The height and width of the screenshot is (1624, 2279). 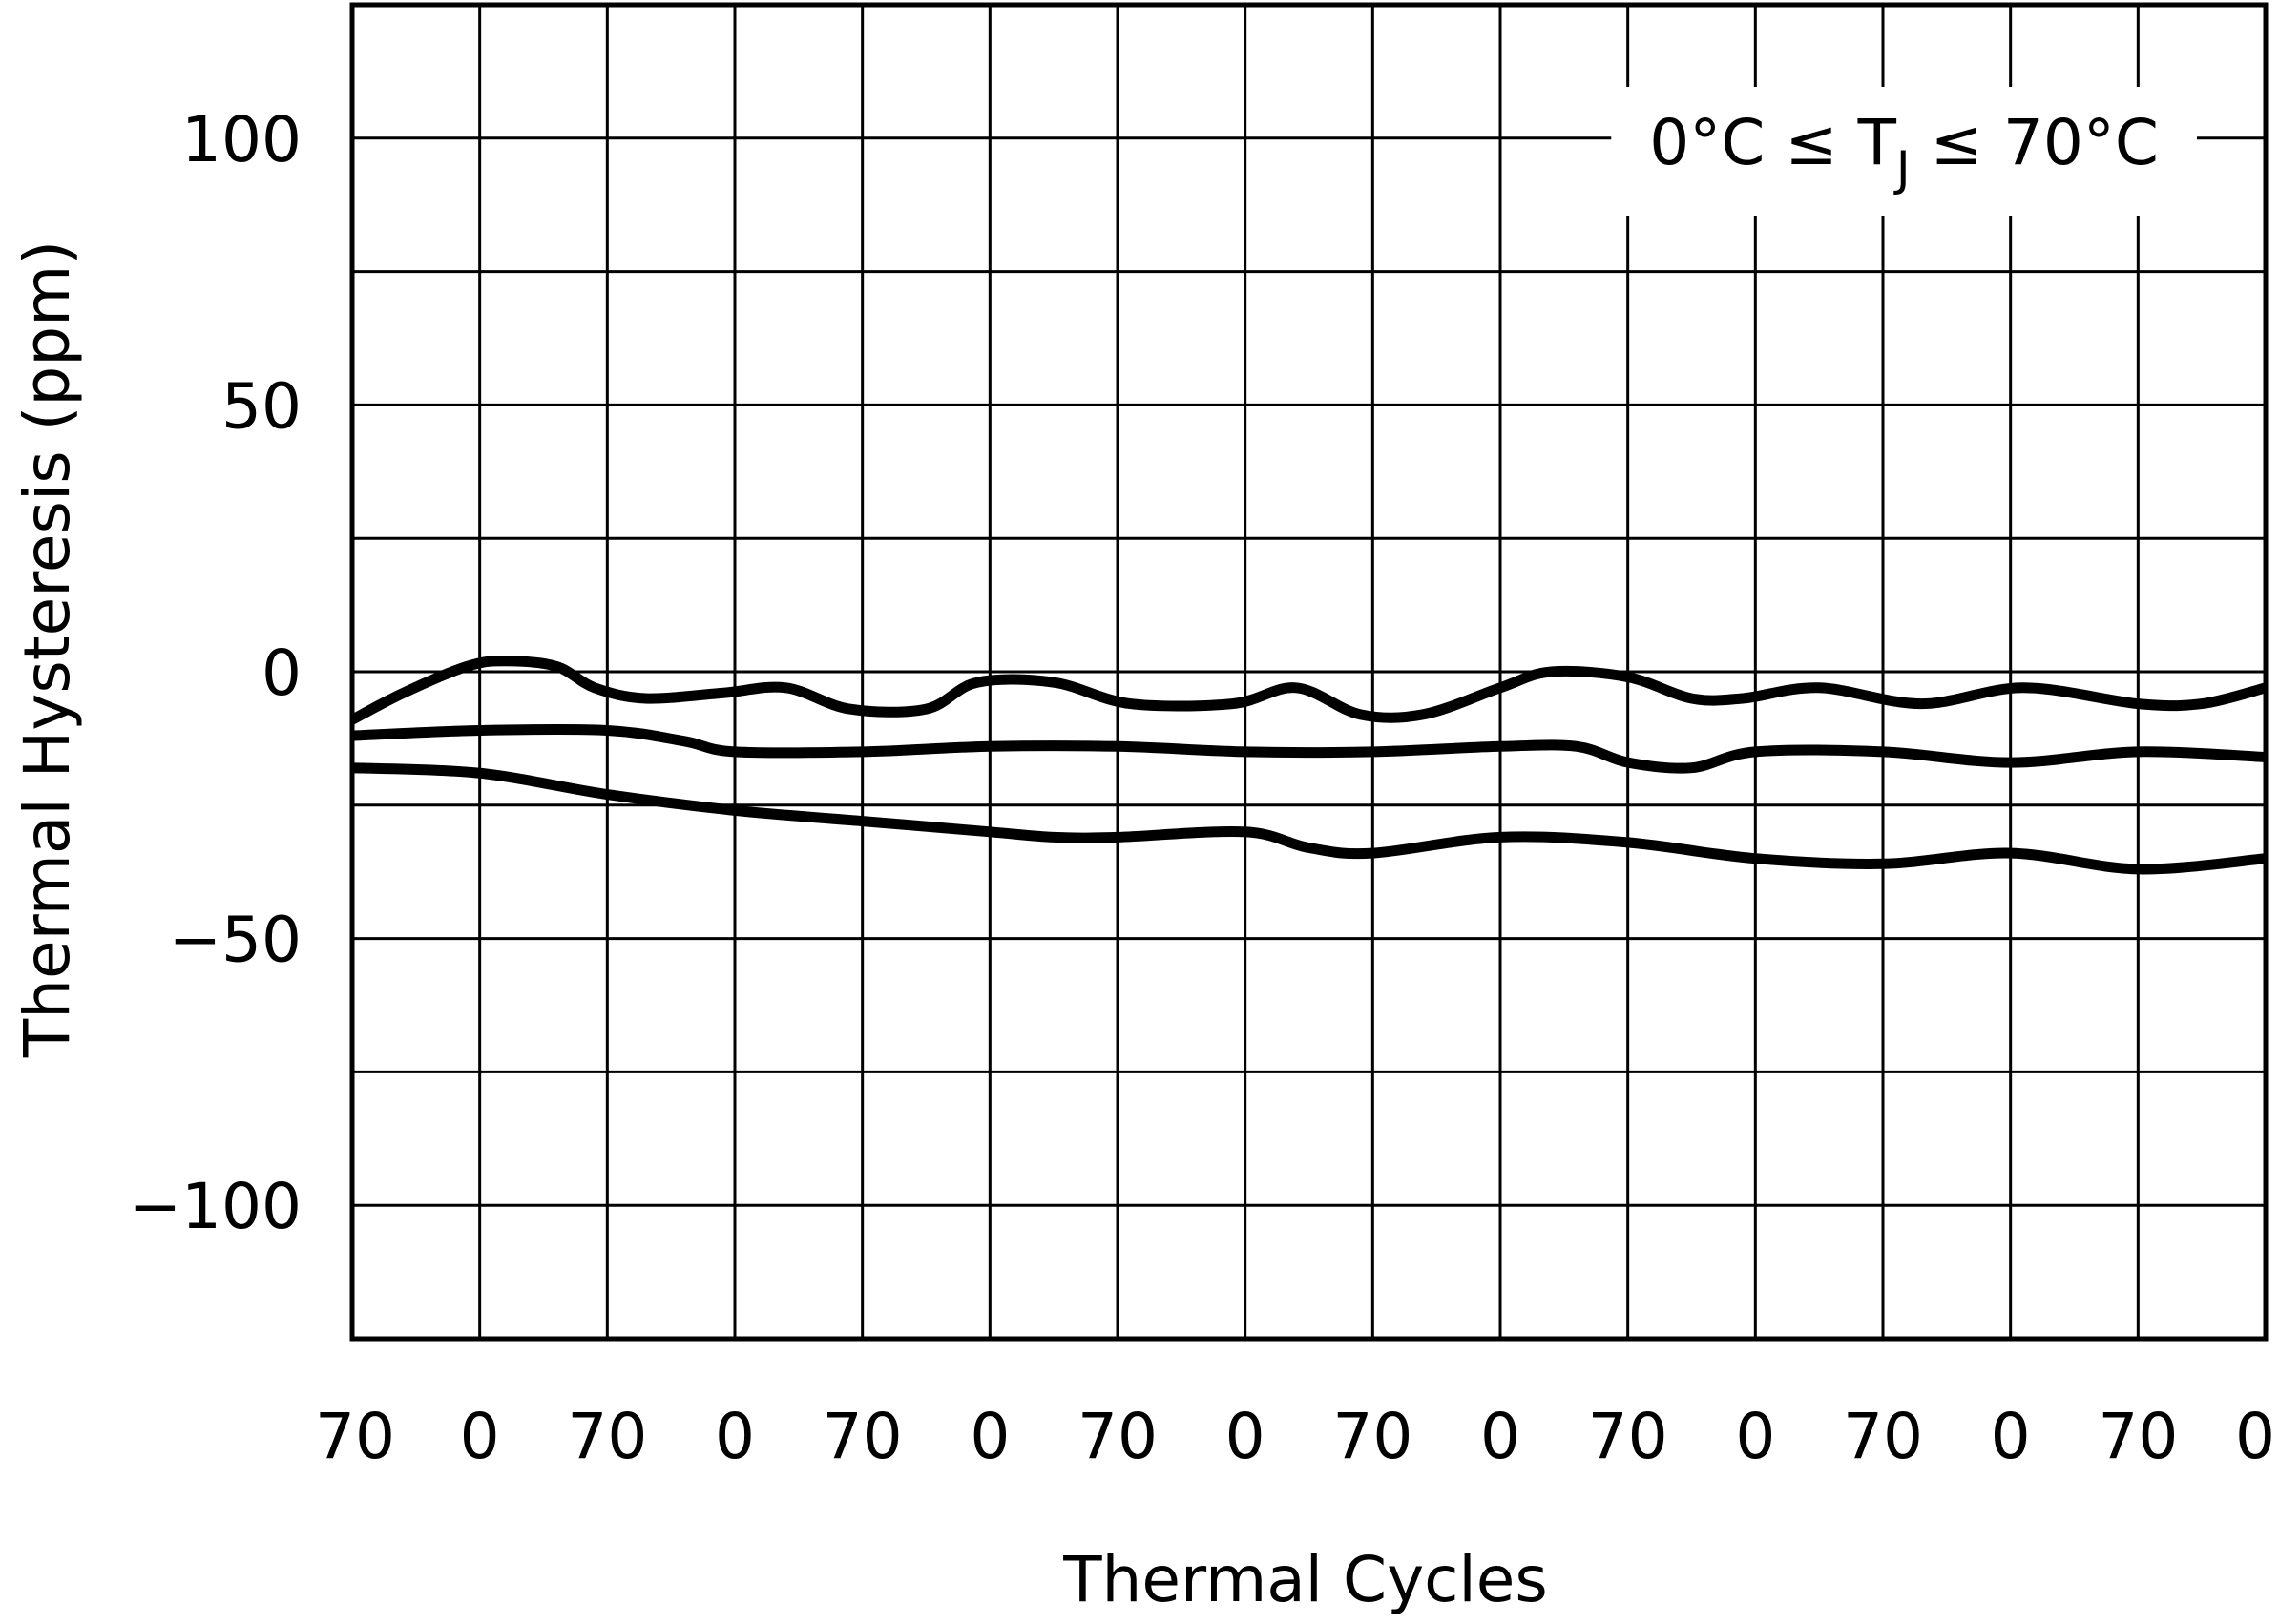 I want to click on x-axis-label: Thermal Cycles, so click(x=1305, y=1579).